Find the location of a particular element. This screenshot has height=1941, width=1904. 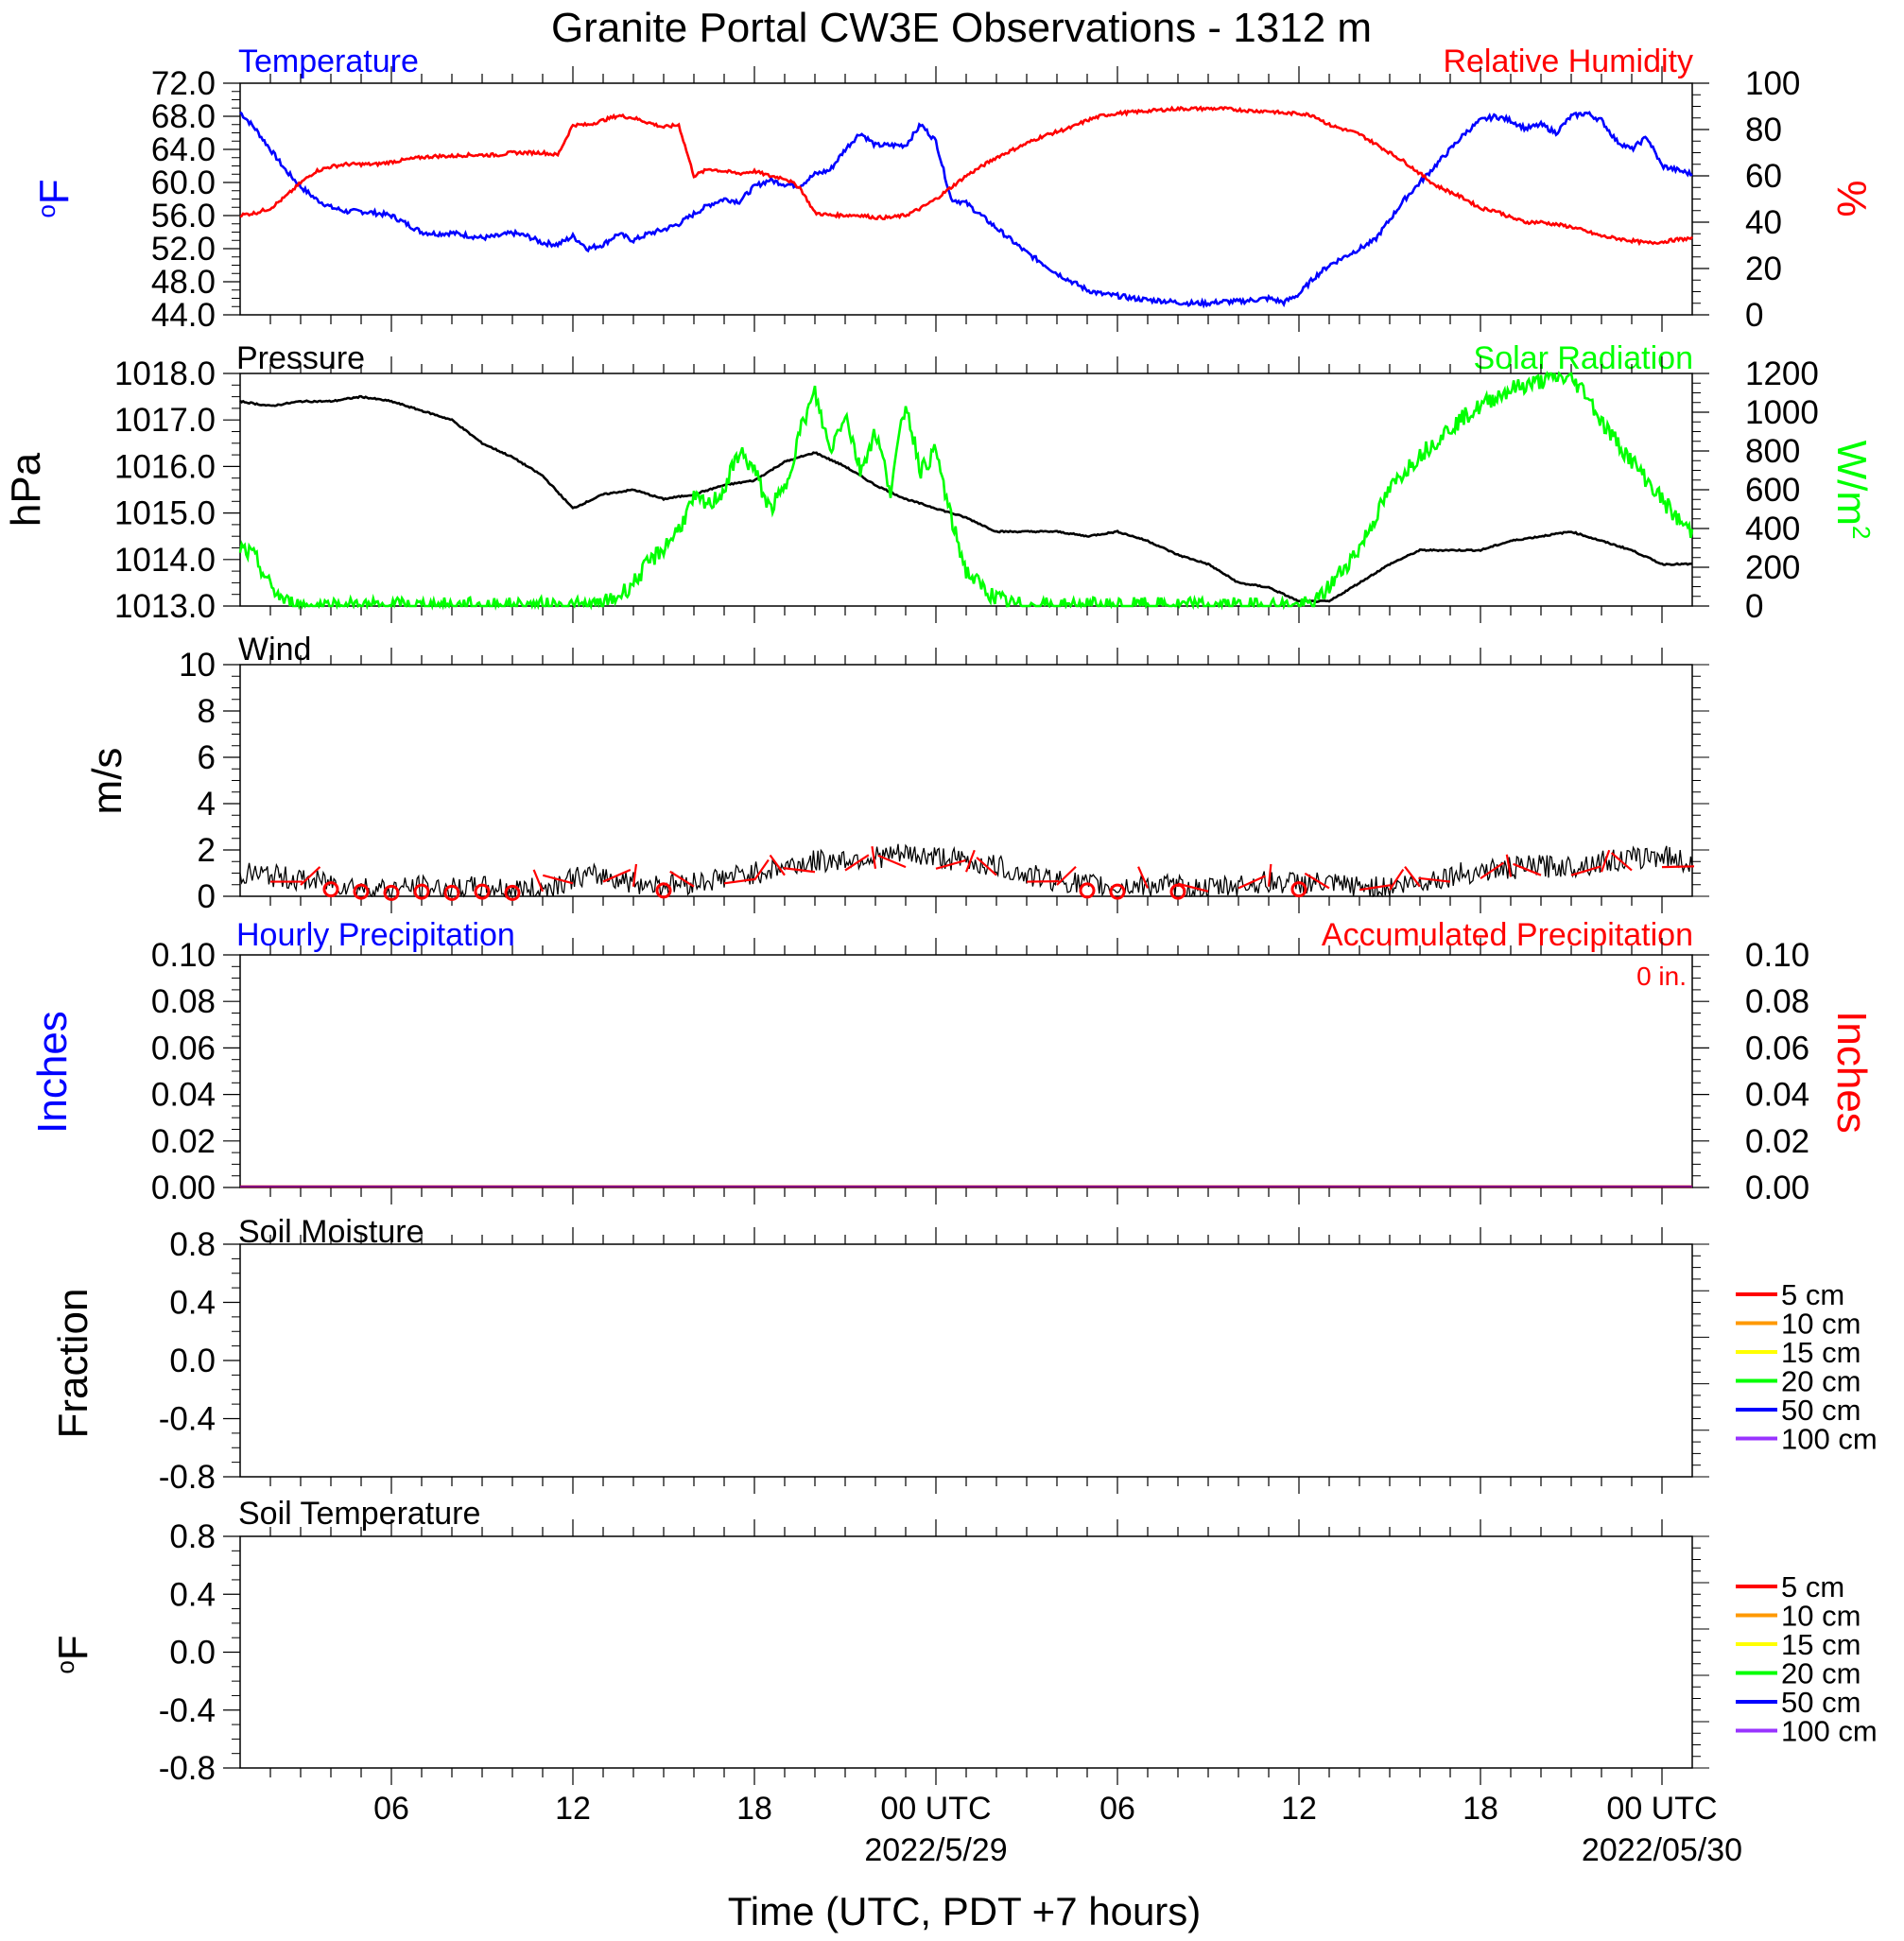

legend-label: 100 cm is located at coordinates (1829, 1440).